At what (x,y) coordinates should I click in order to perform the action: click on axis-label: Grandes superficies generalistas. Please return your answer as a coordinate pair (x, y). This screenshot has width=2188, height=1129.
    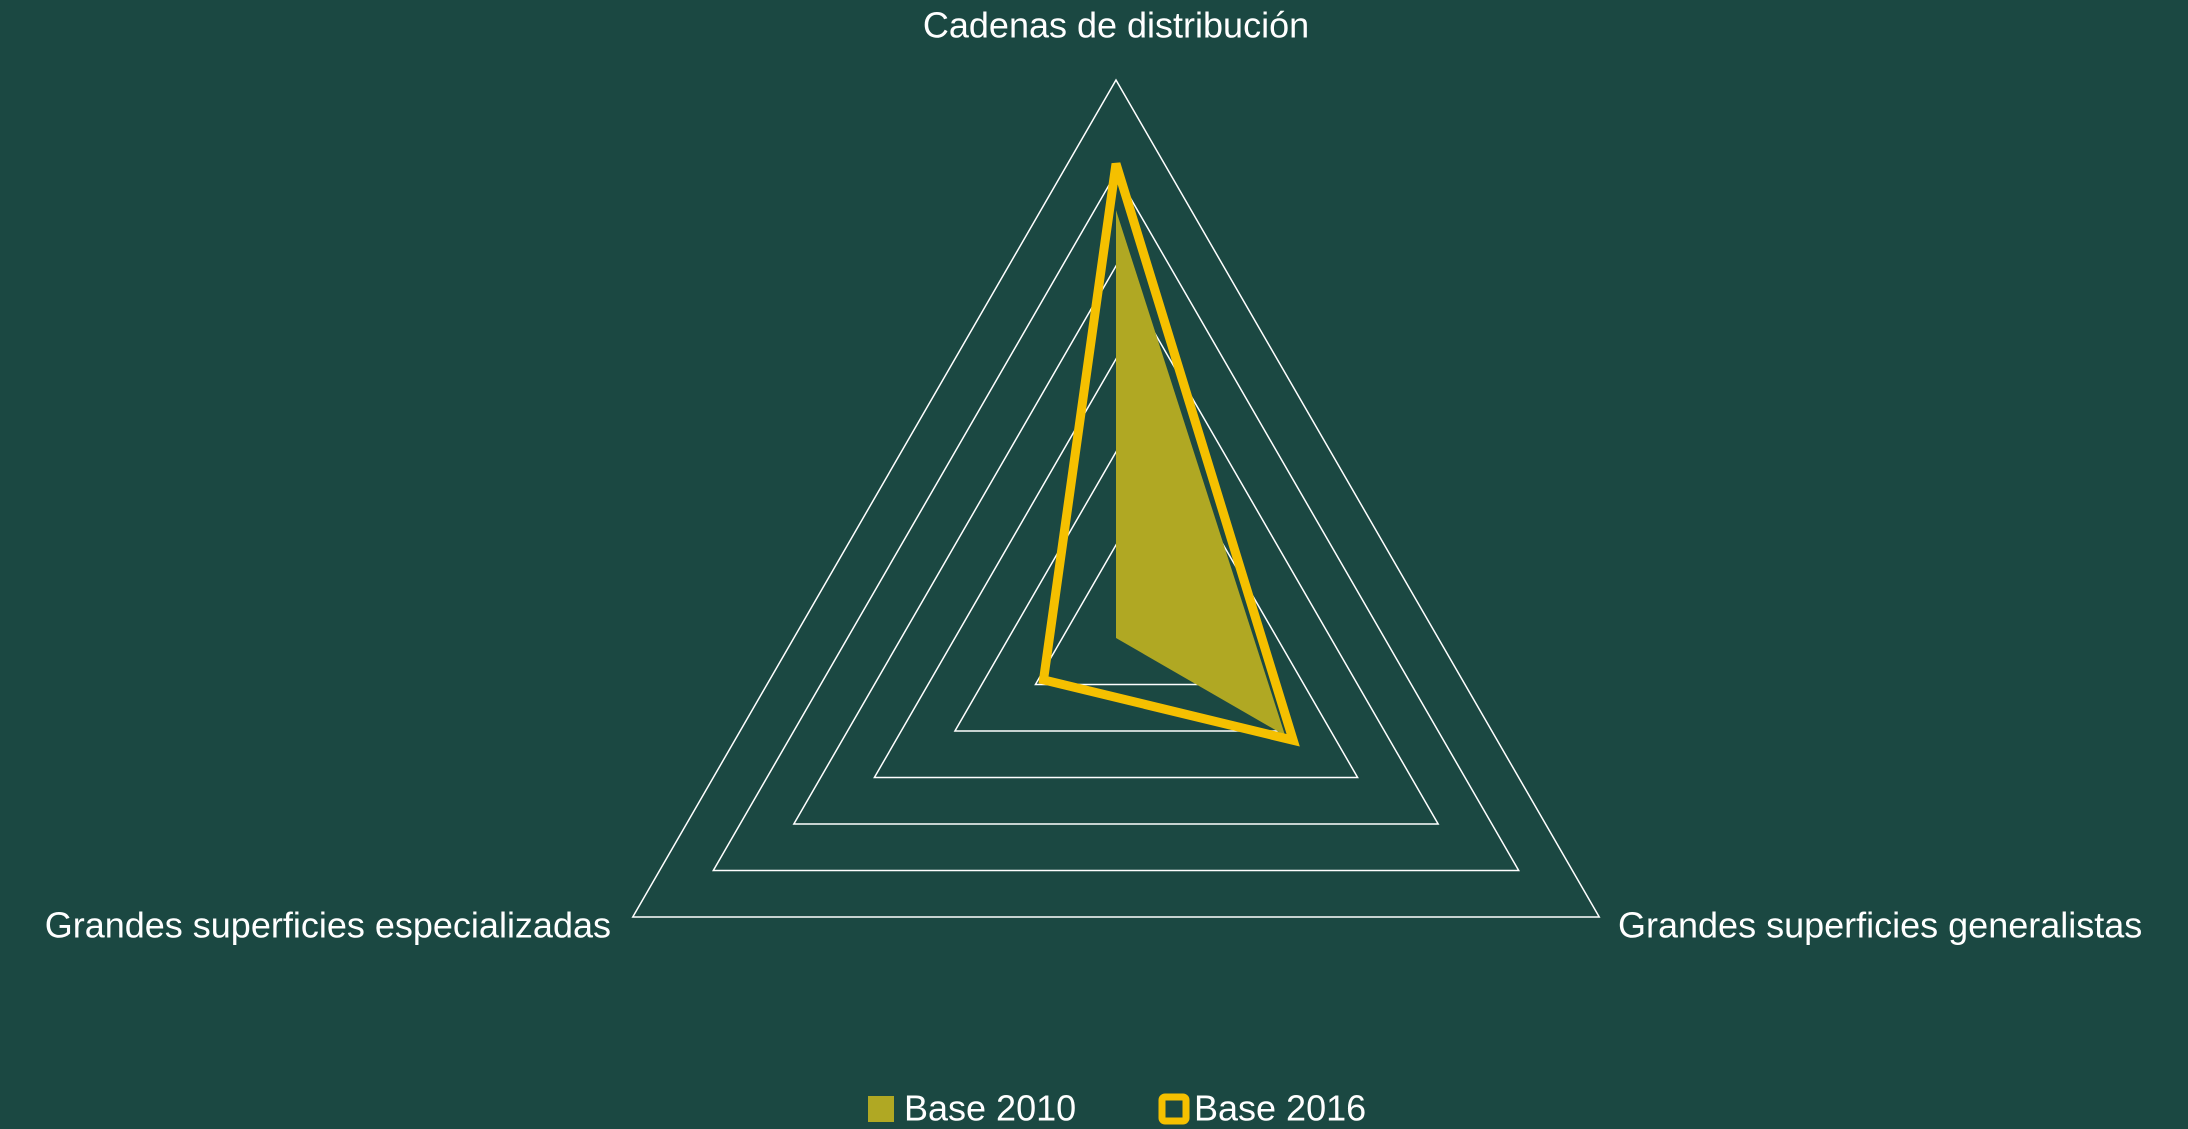
    Looking at the image, I should click on (1880, 925).